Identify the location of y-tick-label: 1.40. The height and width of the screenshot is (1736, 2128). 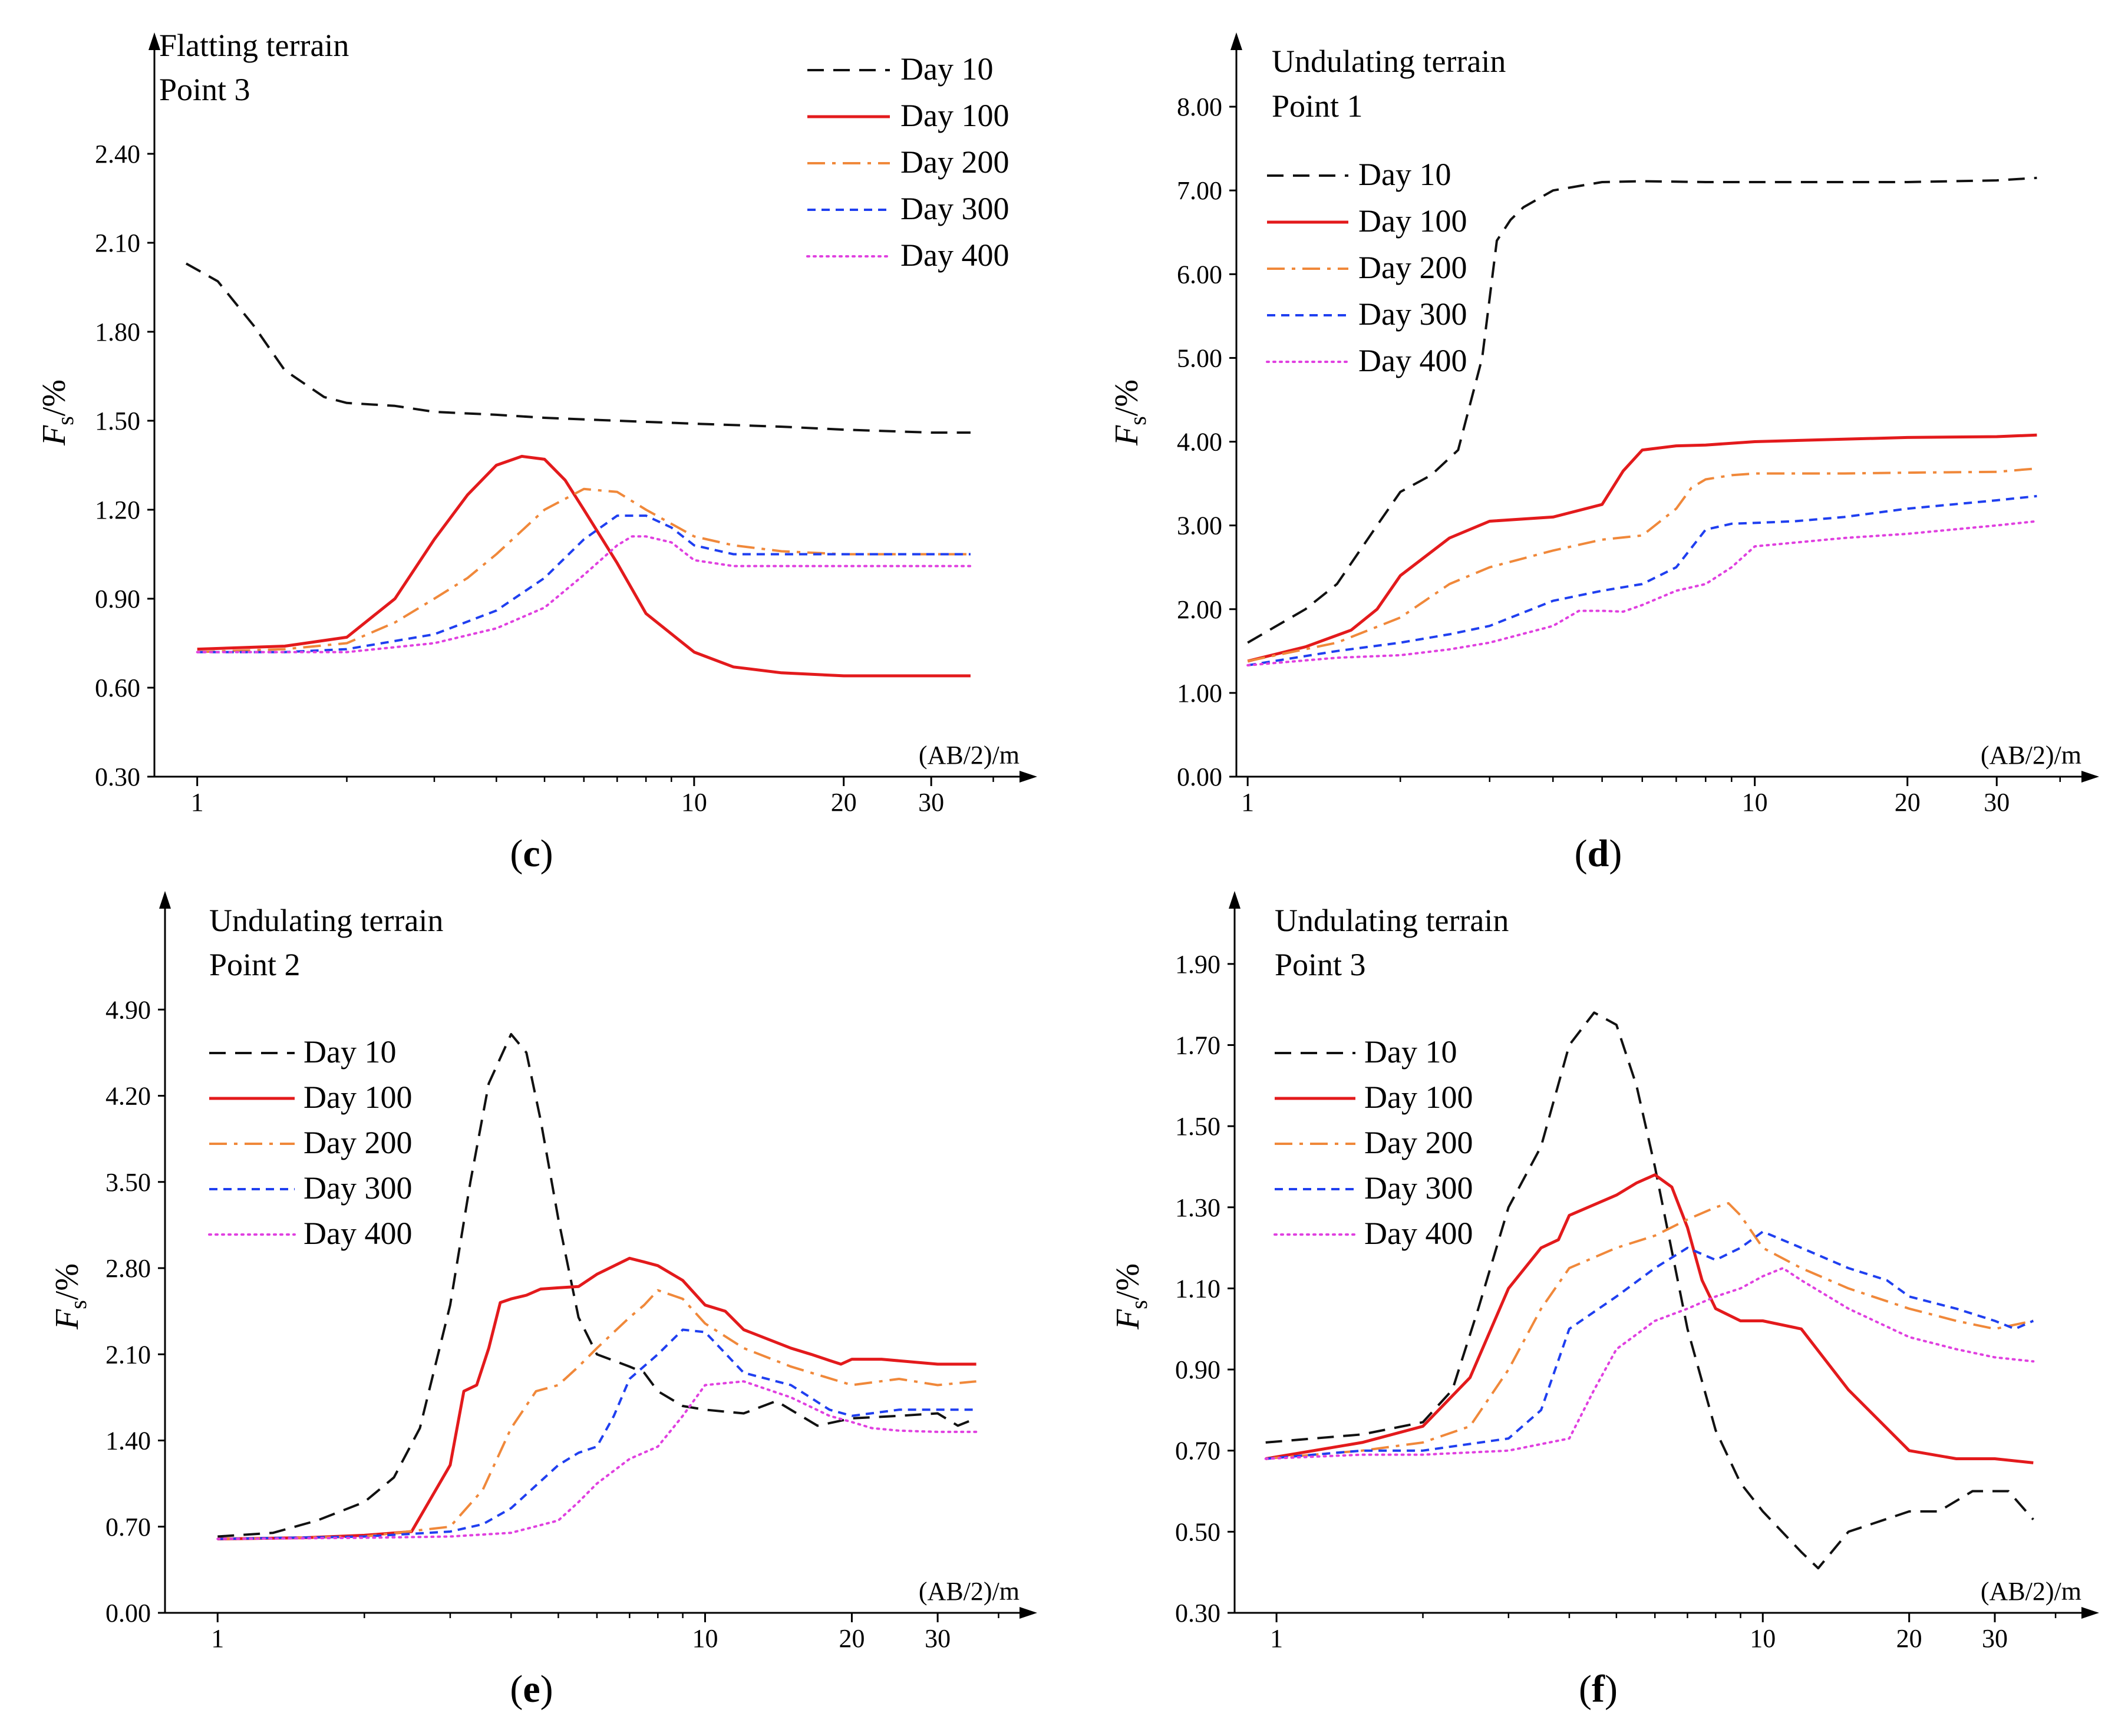
(128, 1441).